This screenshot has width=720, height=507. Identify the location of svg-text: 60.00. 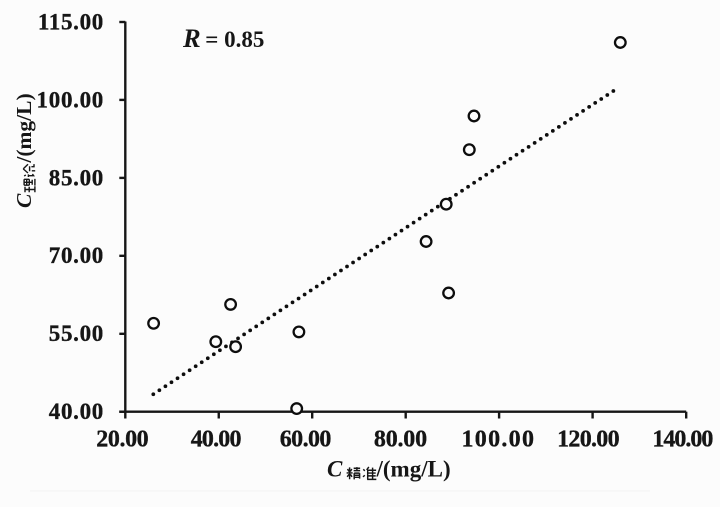
(306, 439).